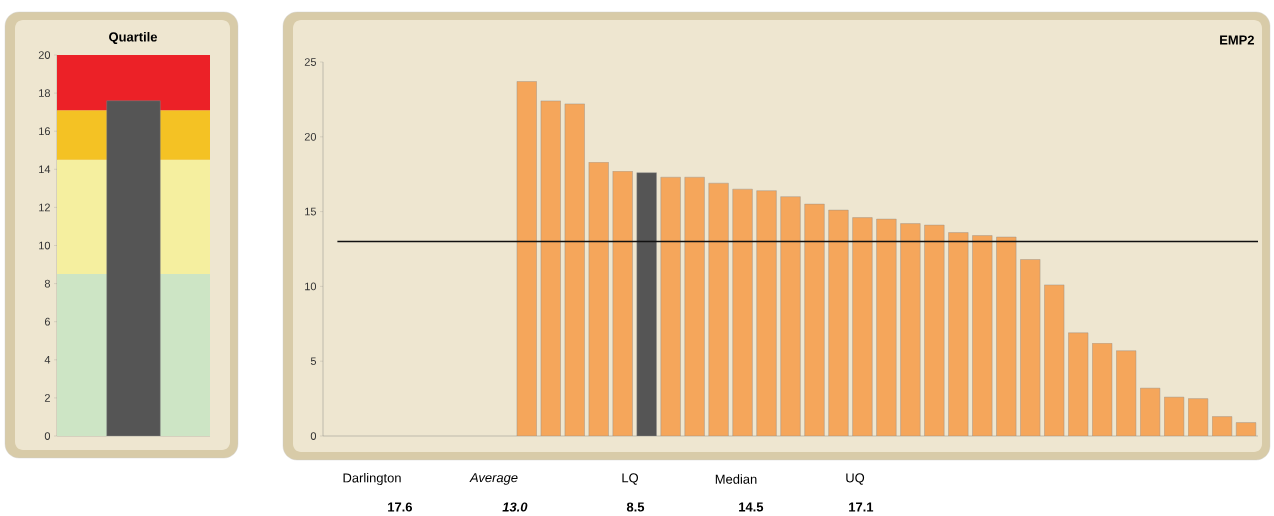 The image size is (1274, 516). I want to click on y-tick-label: 18, so click(44, 93).